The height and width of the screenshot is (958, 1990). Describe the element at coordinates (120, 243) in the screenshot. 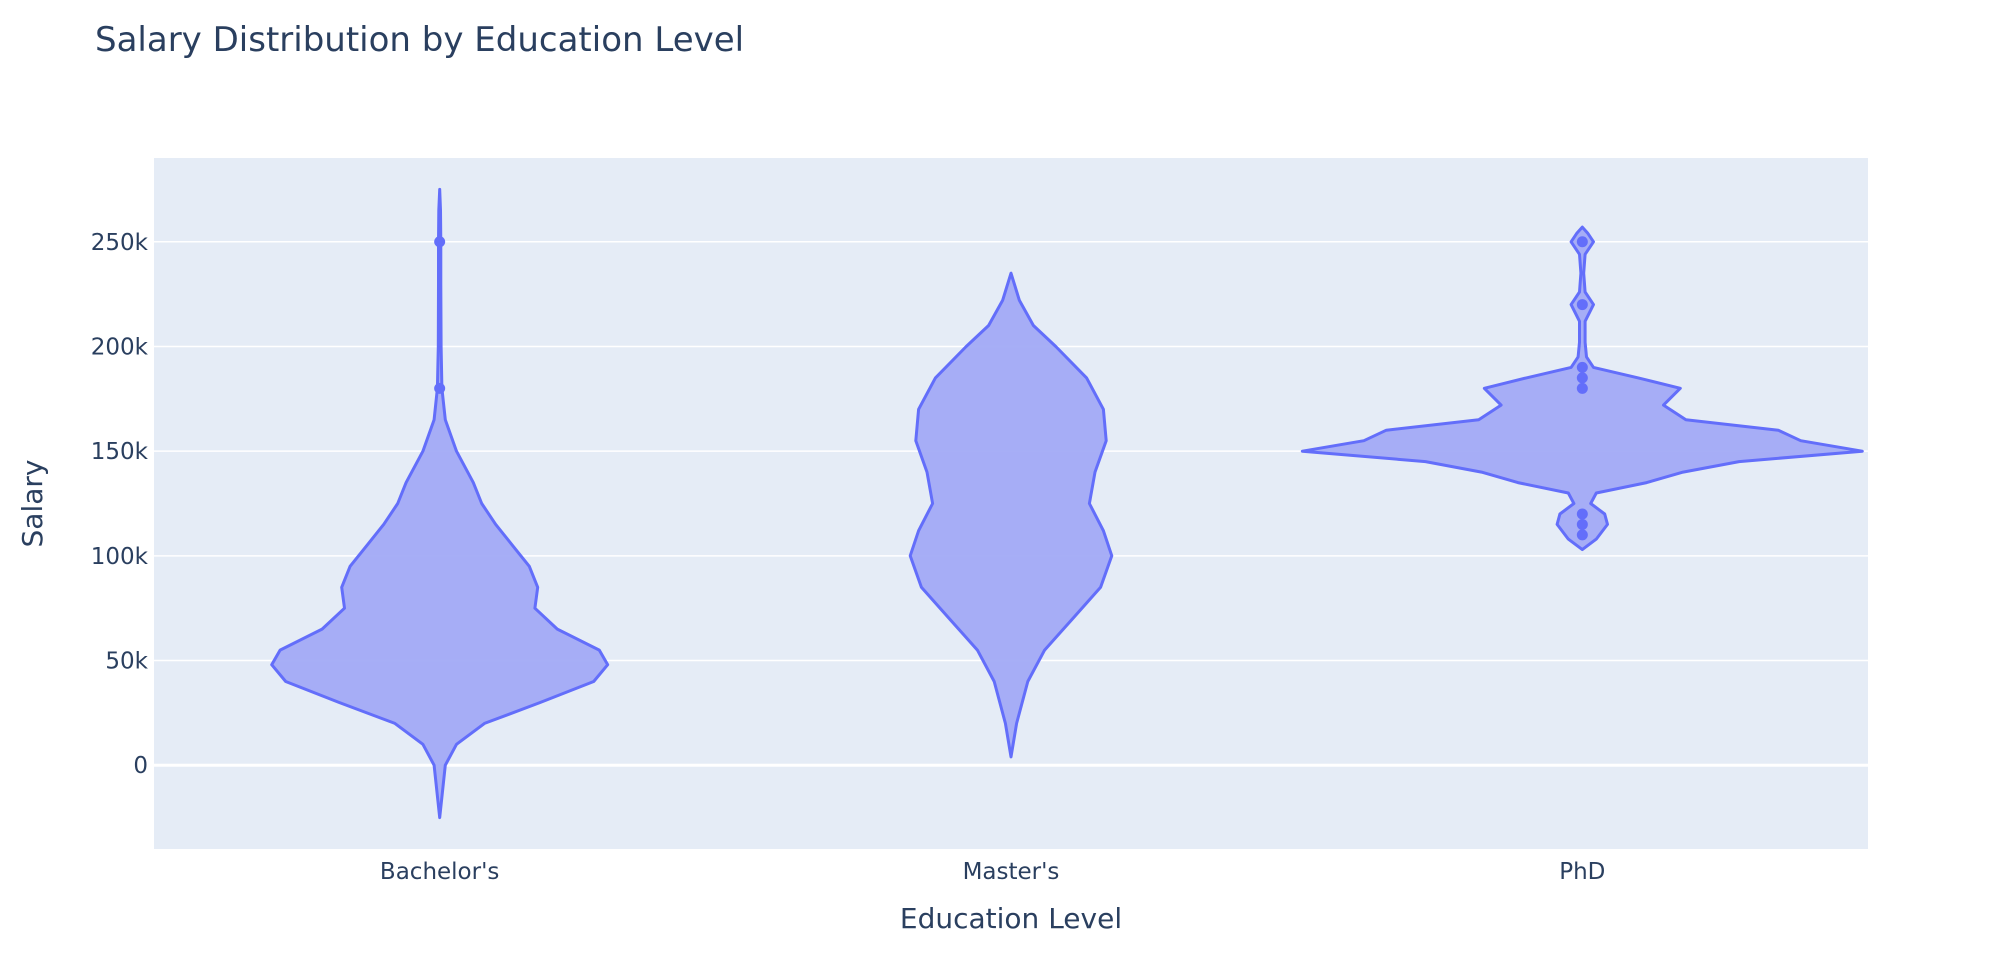

I see `y-tick-label: 250k` at that location.